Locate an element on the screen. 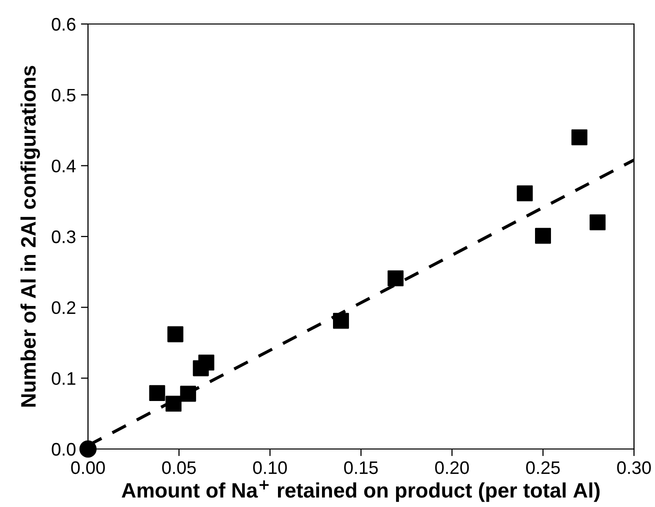  x-tick-label: 0.25 is located at coordinates (543, 467).